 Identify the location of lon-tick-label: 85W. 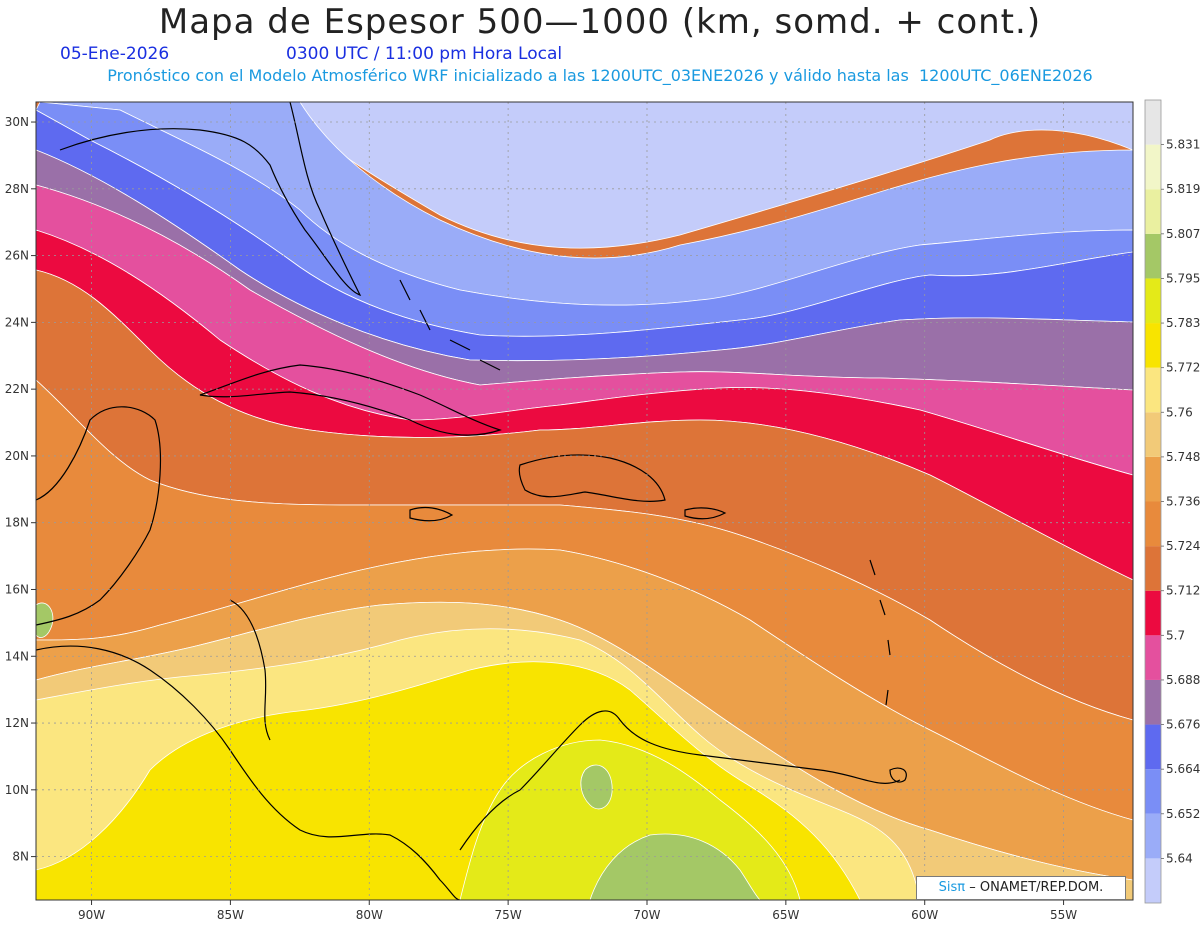
(230, 915).